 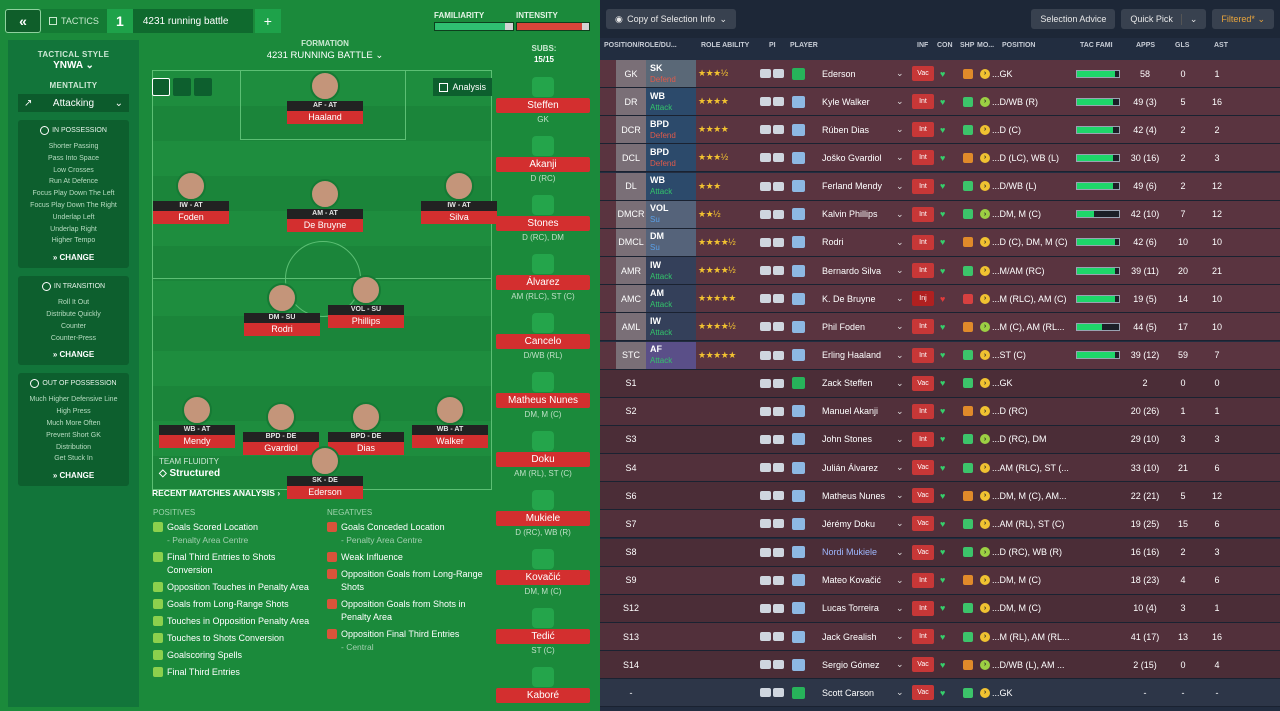 What do you see at coordinates (940, 693) in the screenshot?
I see `table-row: - Scott Carson ⌄ Vac ♥ › ...GK - - -` at bounding box center [940, 693].